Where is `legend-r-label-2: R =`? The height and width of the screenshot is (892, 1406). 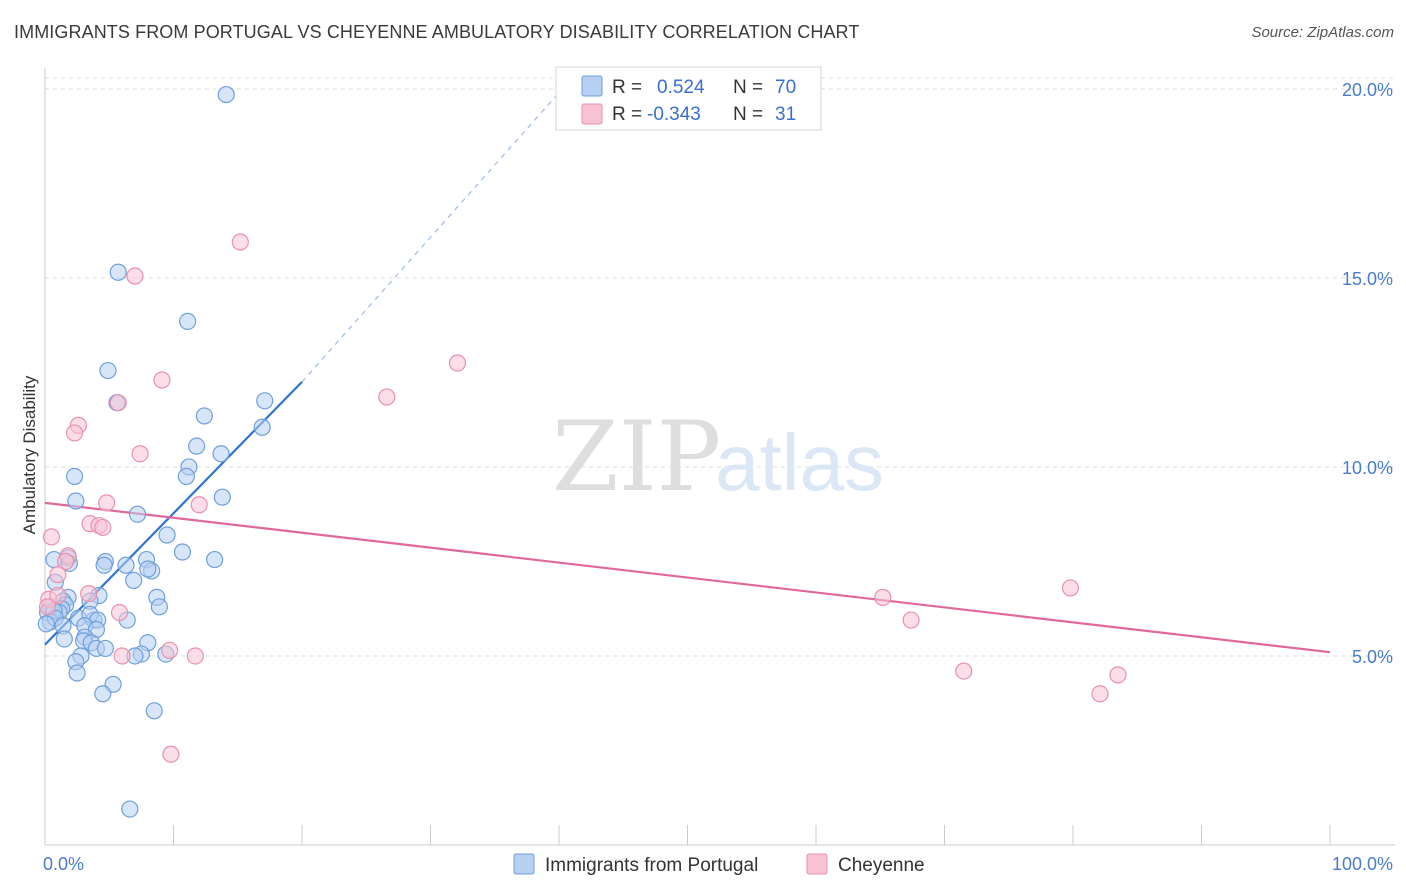 legend-r-label-2: R = is located at coordinates (627, 114).